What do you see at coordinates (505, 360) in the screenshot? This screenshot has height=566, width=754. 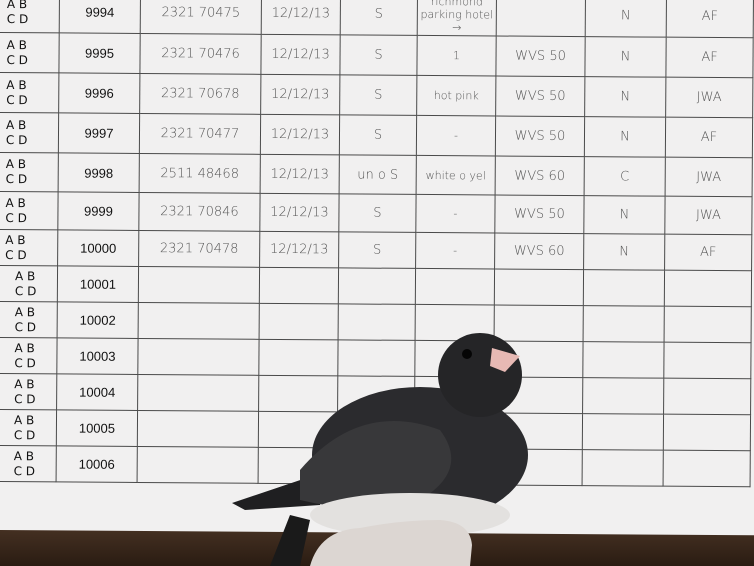 I see `bird-beak` at bounding box center [505, 360].